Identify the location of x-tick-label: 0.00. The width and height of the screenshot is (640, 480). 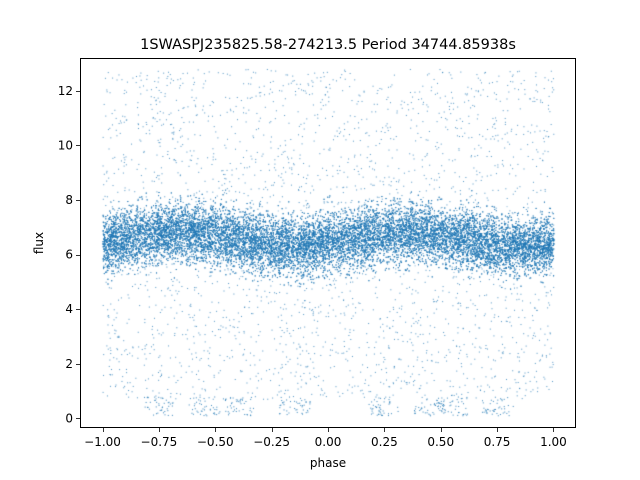
(328, 442).